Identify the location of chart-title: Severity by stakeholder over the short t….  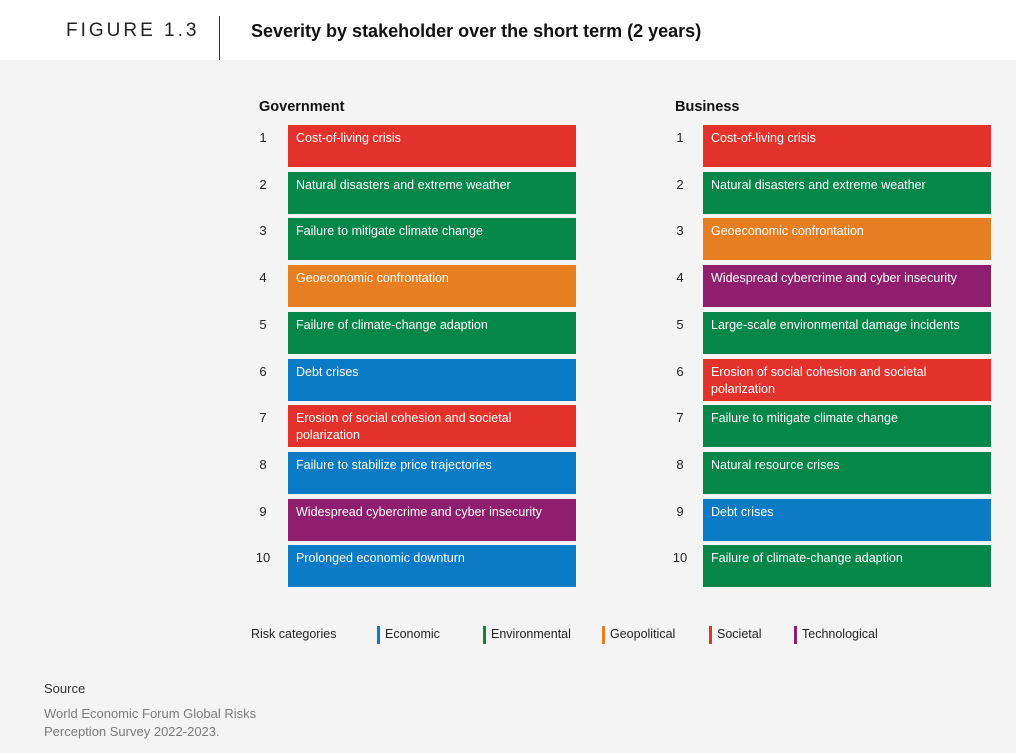
(476, 31).